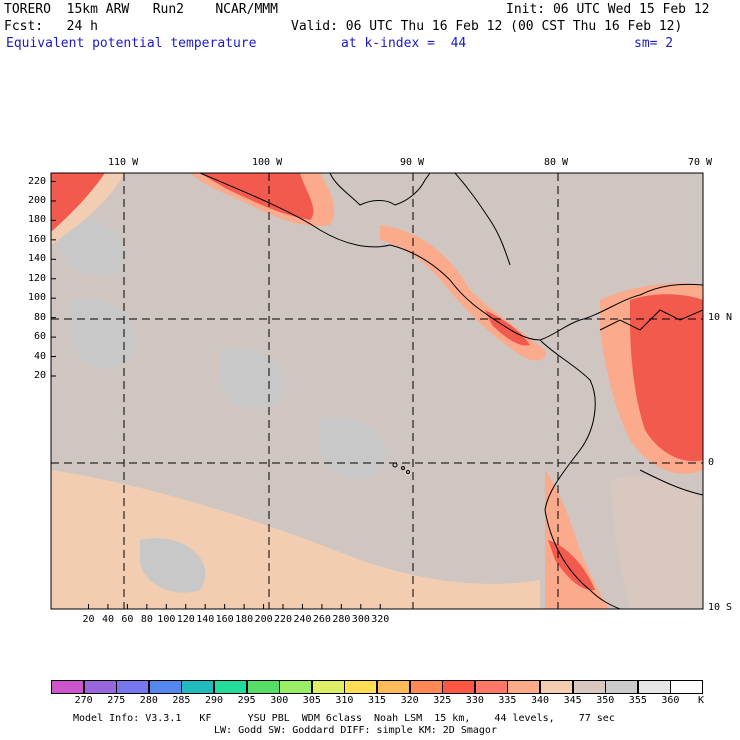  What do you see at coordinates (700, 162) in the screenshot?
I see `lon-label-70w: 70 W` at bounding box center [700, 162].